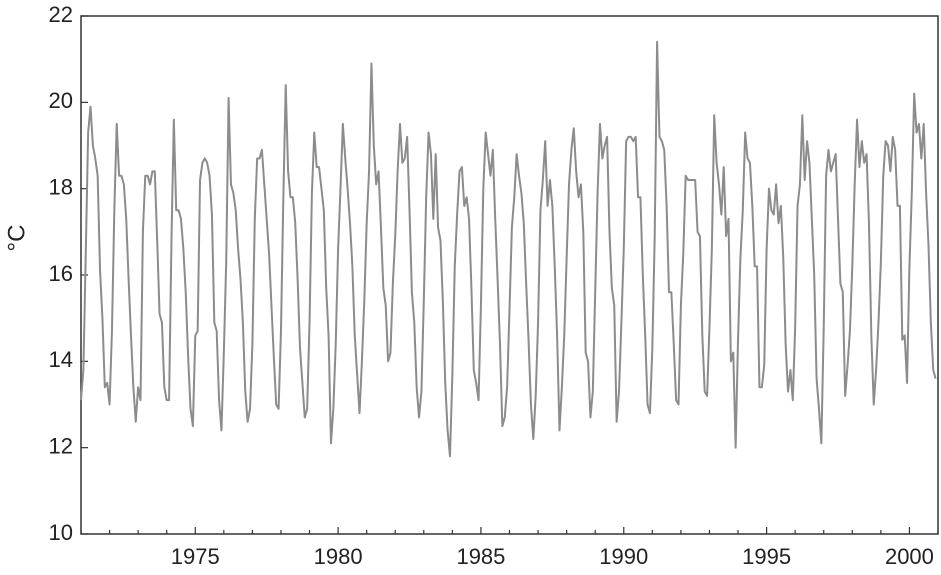  Describe the element at coordinates (195, 556) in the screenshot. I see `x-tick-label: 1975` at that location.